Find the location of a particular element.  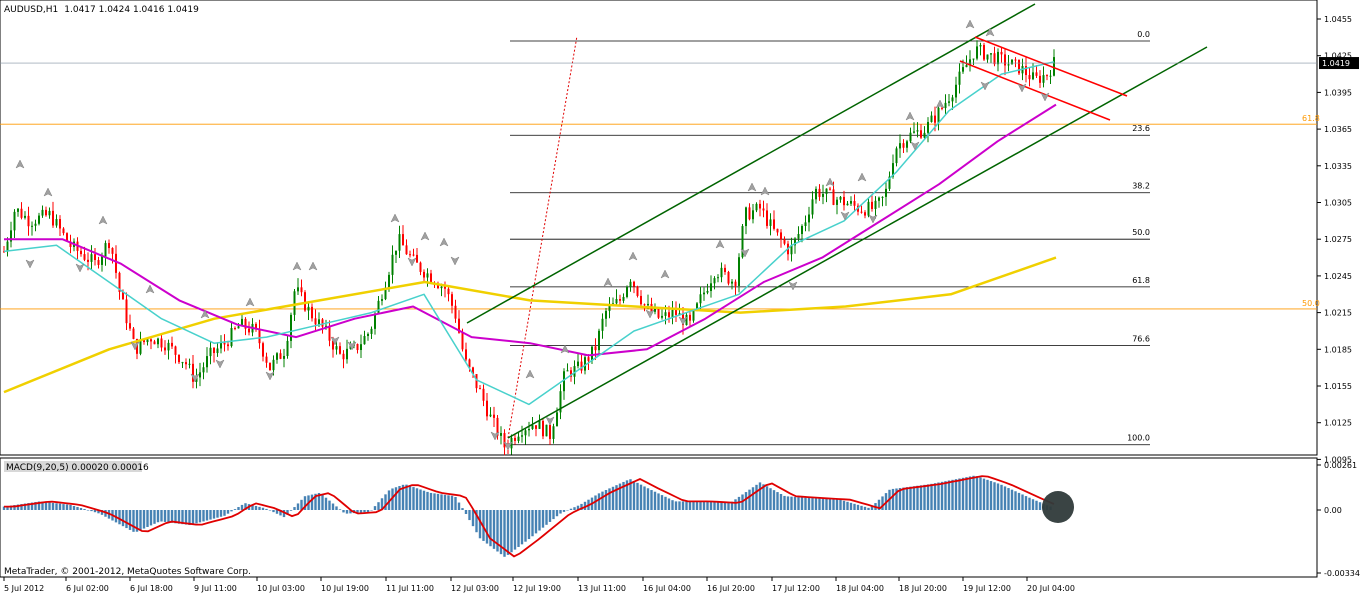

chart-symbol: AUDUSD,H1 1.0417 1.0424 1.0416 1.0419 is located at coordinates (101, 10).